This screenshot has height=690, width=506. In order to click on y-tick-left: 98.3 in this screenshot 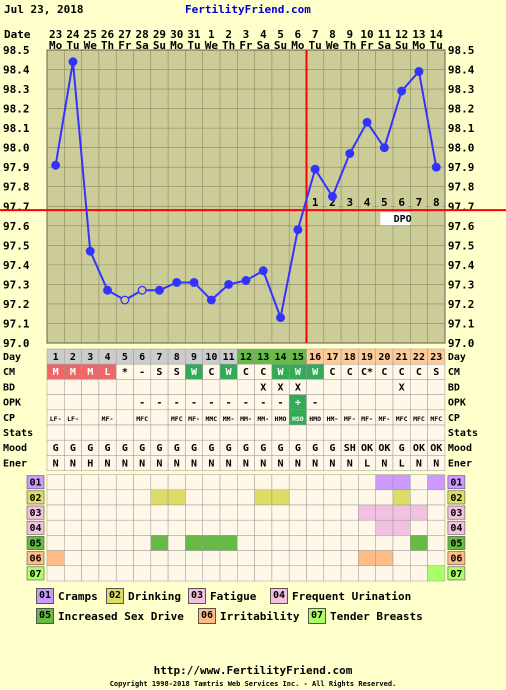, I will do `click(16, 89)`.